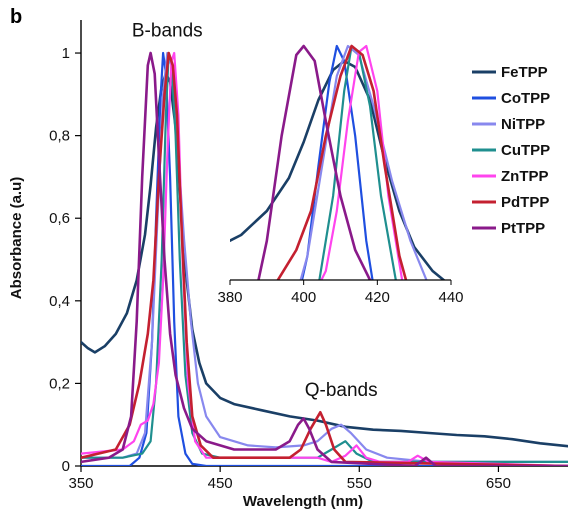 This screenshot has height=515, width=568. What do you see at coordinates (525, 98) in the screenshot?
I see `legend-label: CoTPP` at bounding box center [525, 98].